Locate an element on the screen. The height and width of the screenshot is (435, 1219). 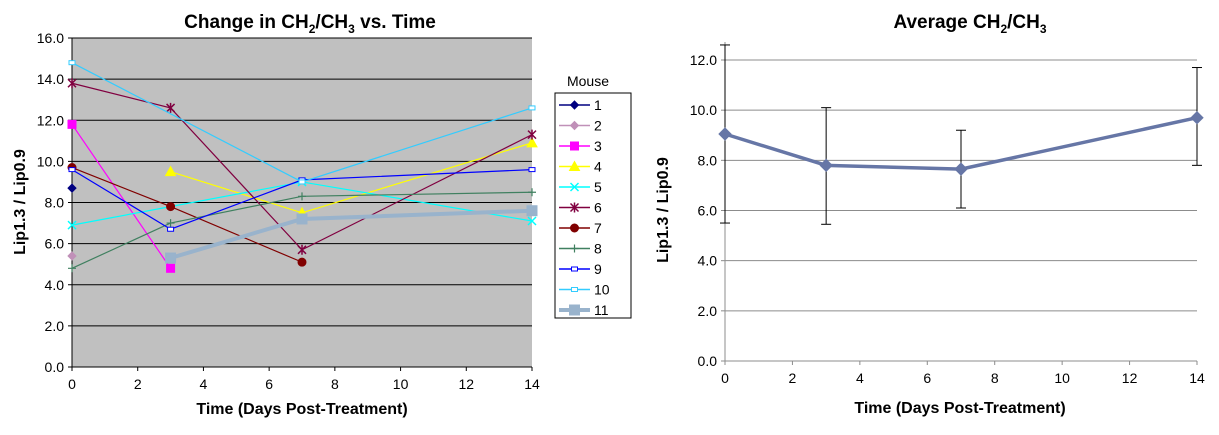
chart1-title: Change in CH2/CH3 vs. Time is located at coordinates (310, 24).